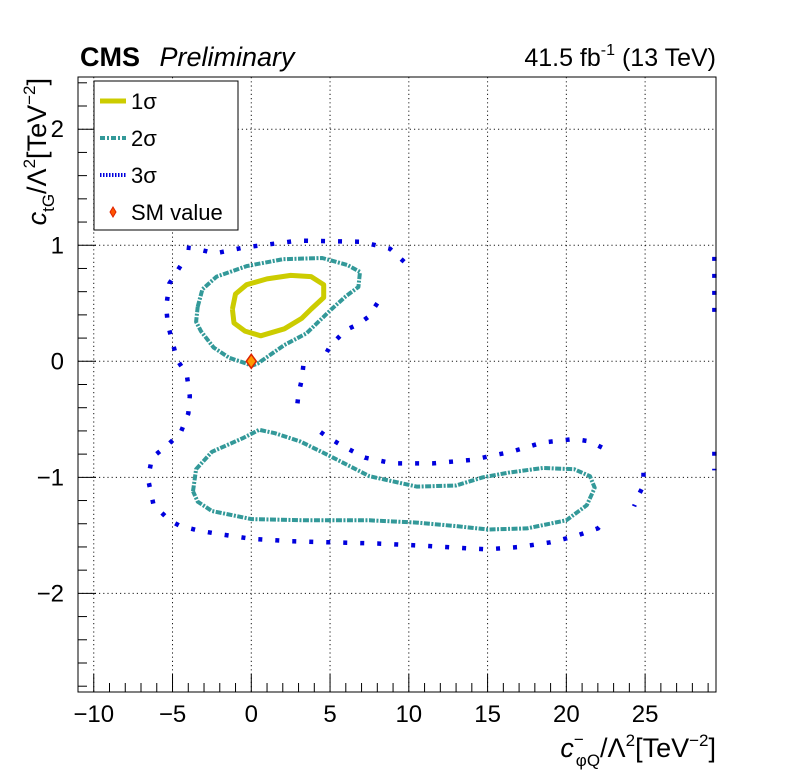 Image resolution: width=796 pixels, height=772 pixels. I want to click on legend-box, so click(166, 155).